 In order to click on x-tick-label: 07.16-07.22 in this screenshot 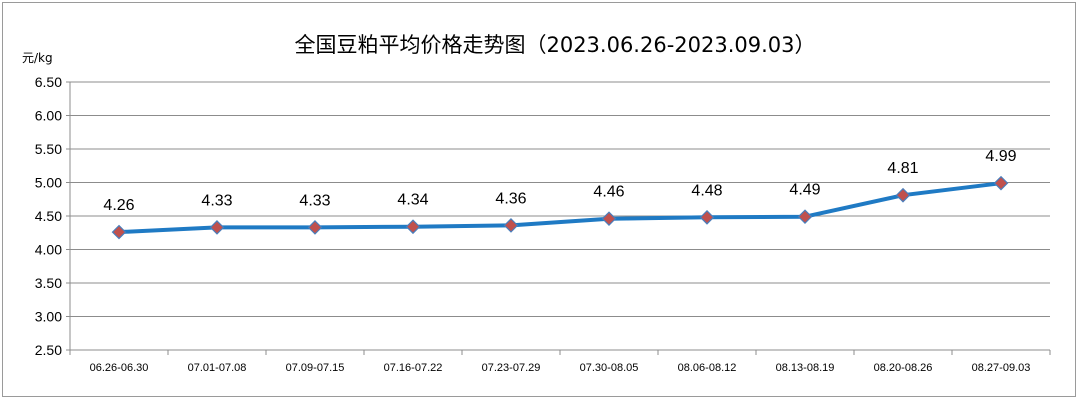, I will do `click(413, 368)`.